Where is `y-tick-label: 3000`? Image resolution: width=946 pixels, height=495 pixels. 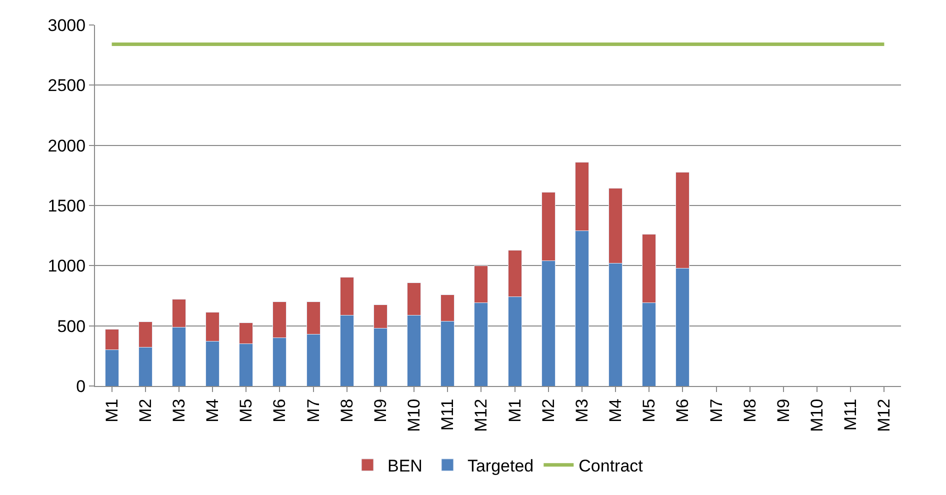 y-tick-label: 3000 is located at coordinates (67, 25).